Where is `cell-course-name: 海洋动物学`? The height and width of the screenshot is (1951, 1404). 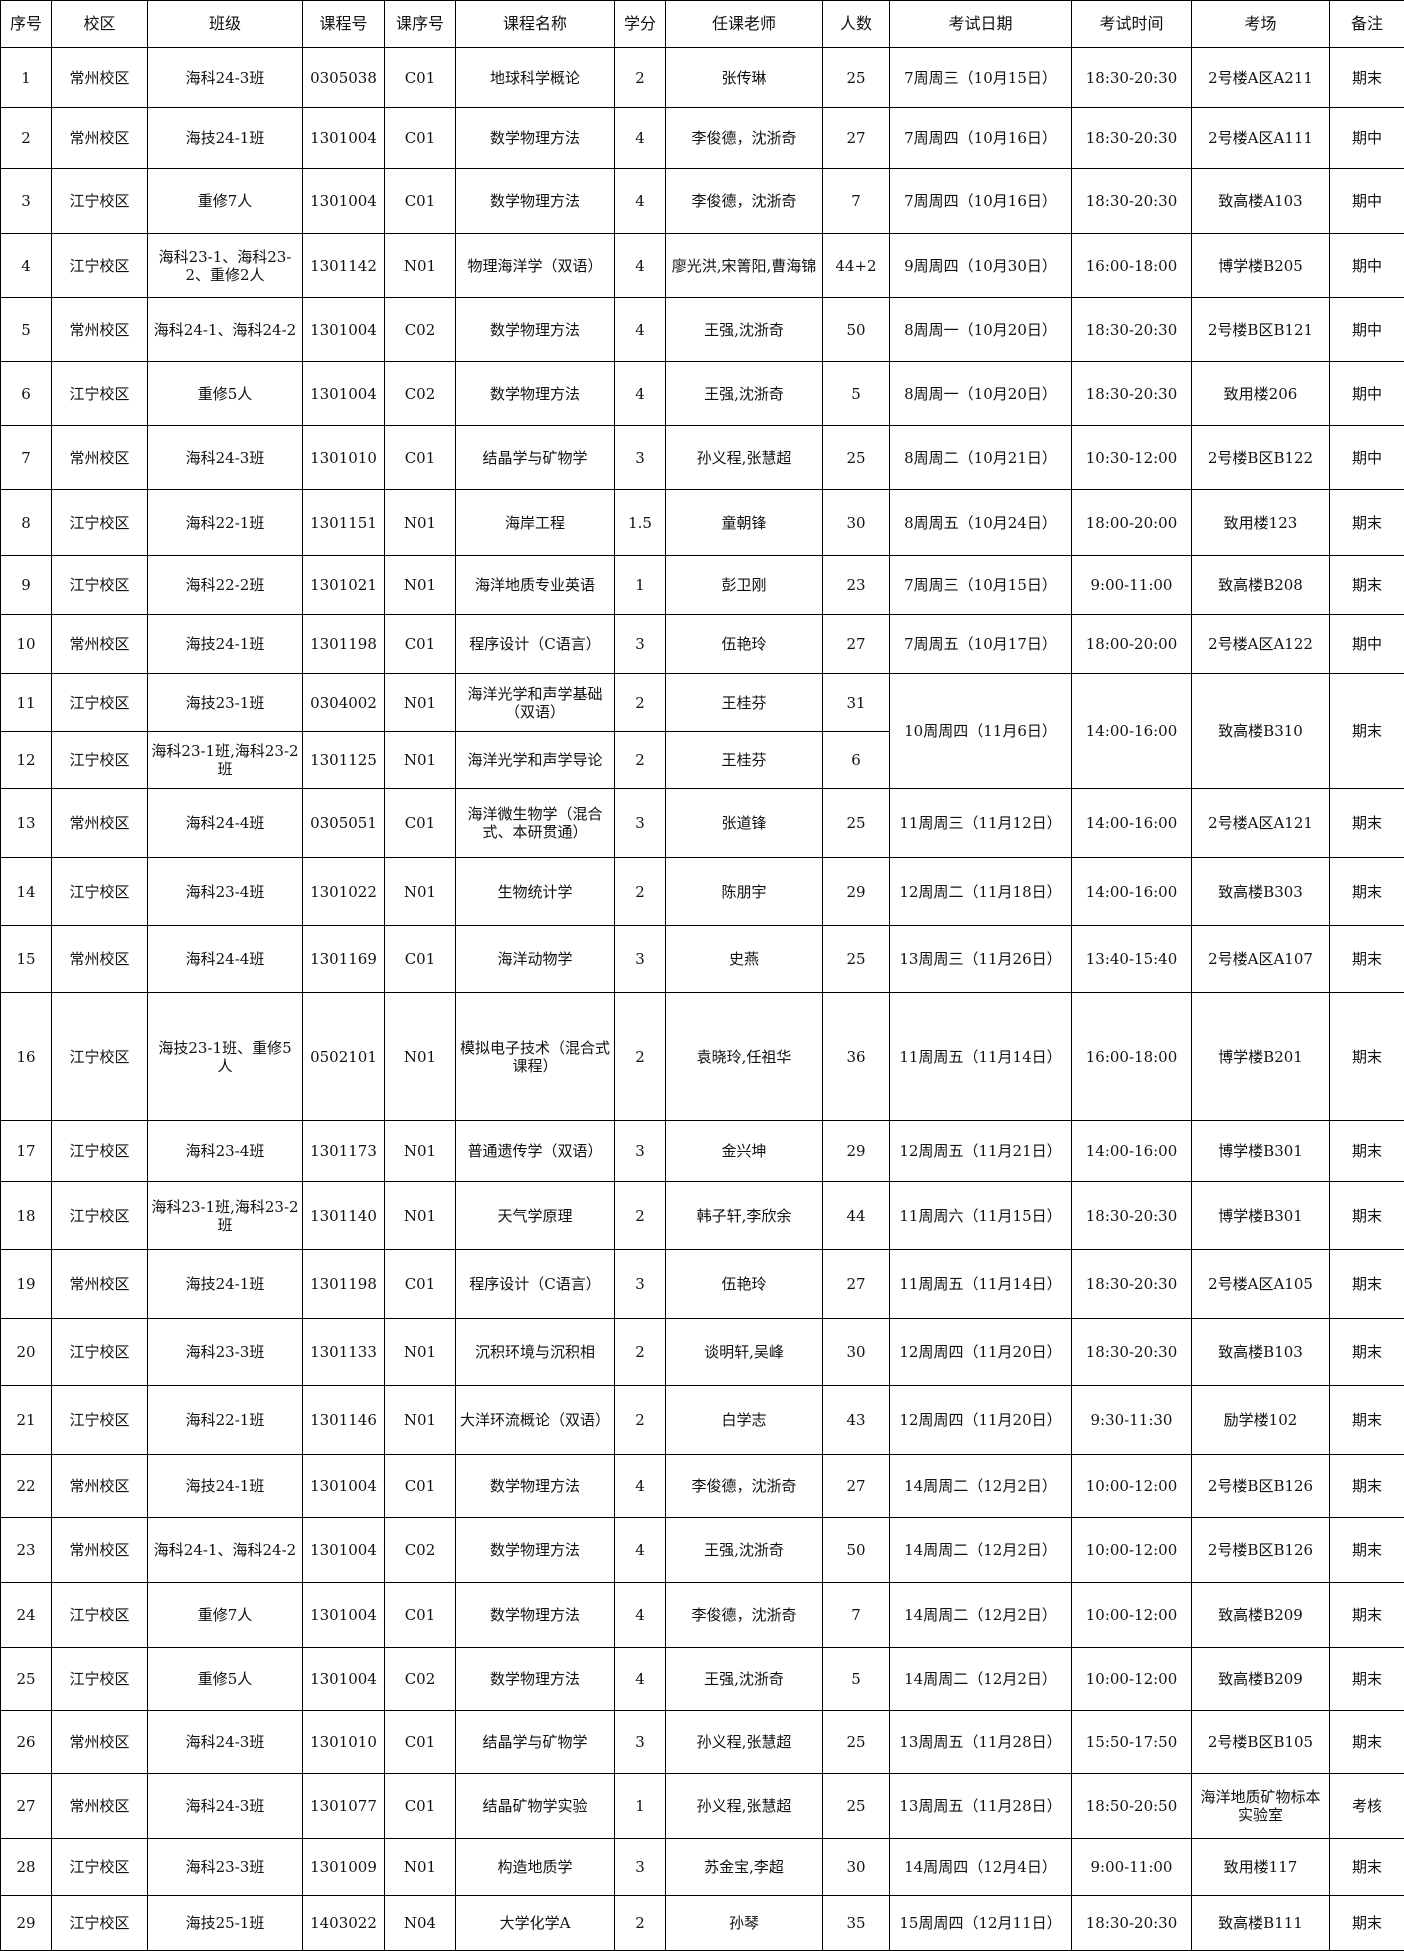
cell-course-name: 海洋动物学 is located at coordinates (535, 959).